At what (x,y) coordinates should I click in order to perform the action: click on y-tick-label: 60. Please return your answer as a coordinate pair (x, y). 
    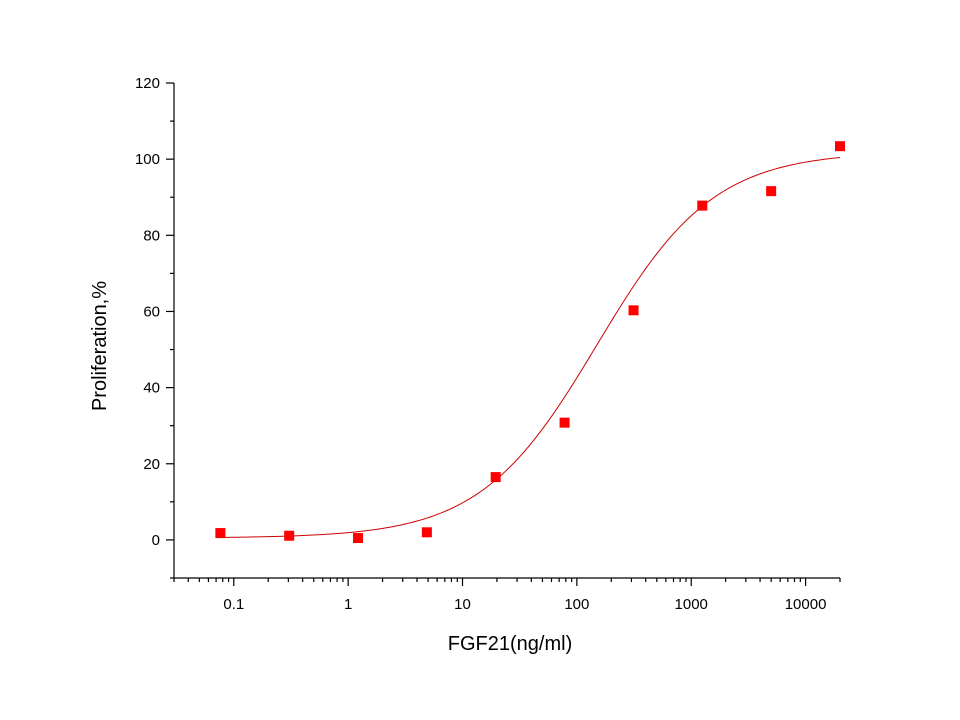
    Looking at the image, I should click on (151, 311).